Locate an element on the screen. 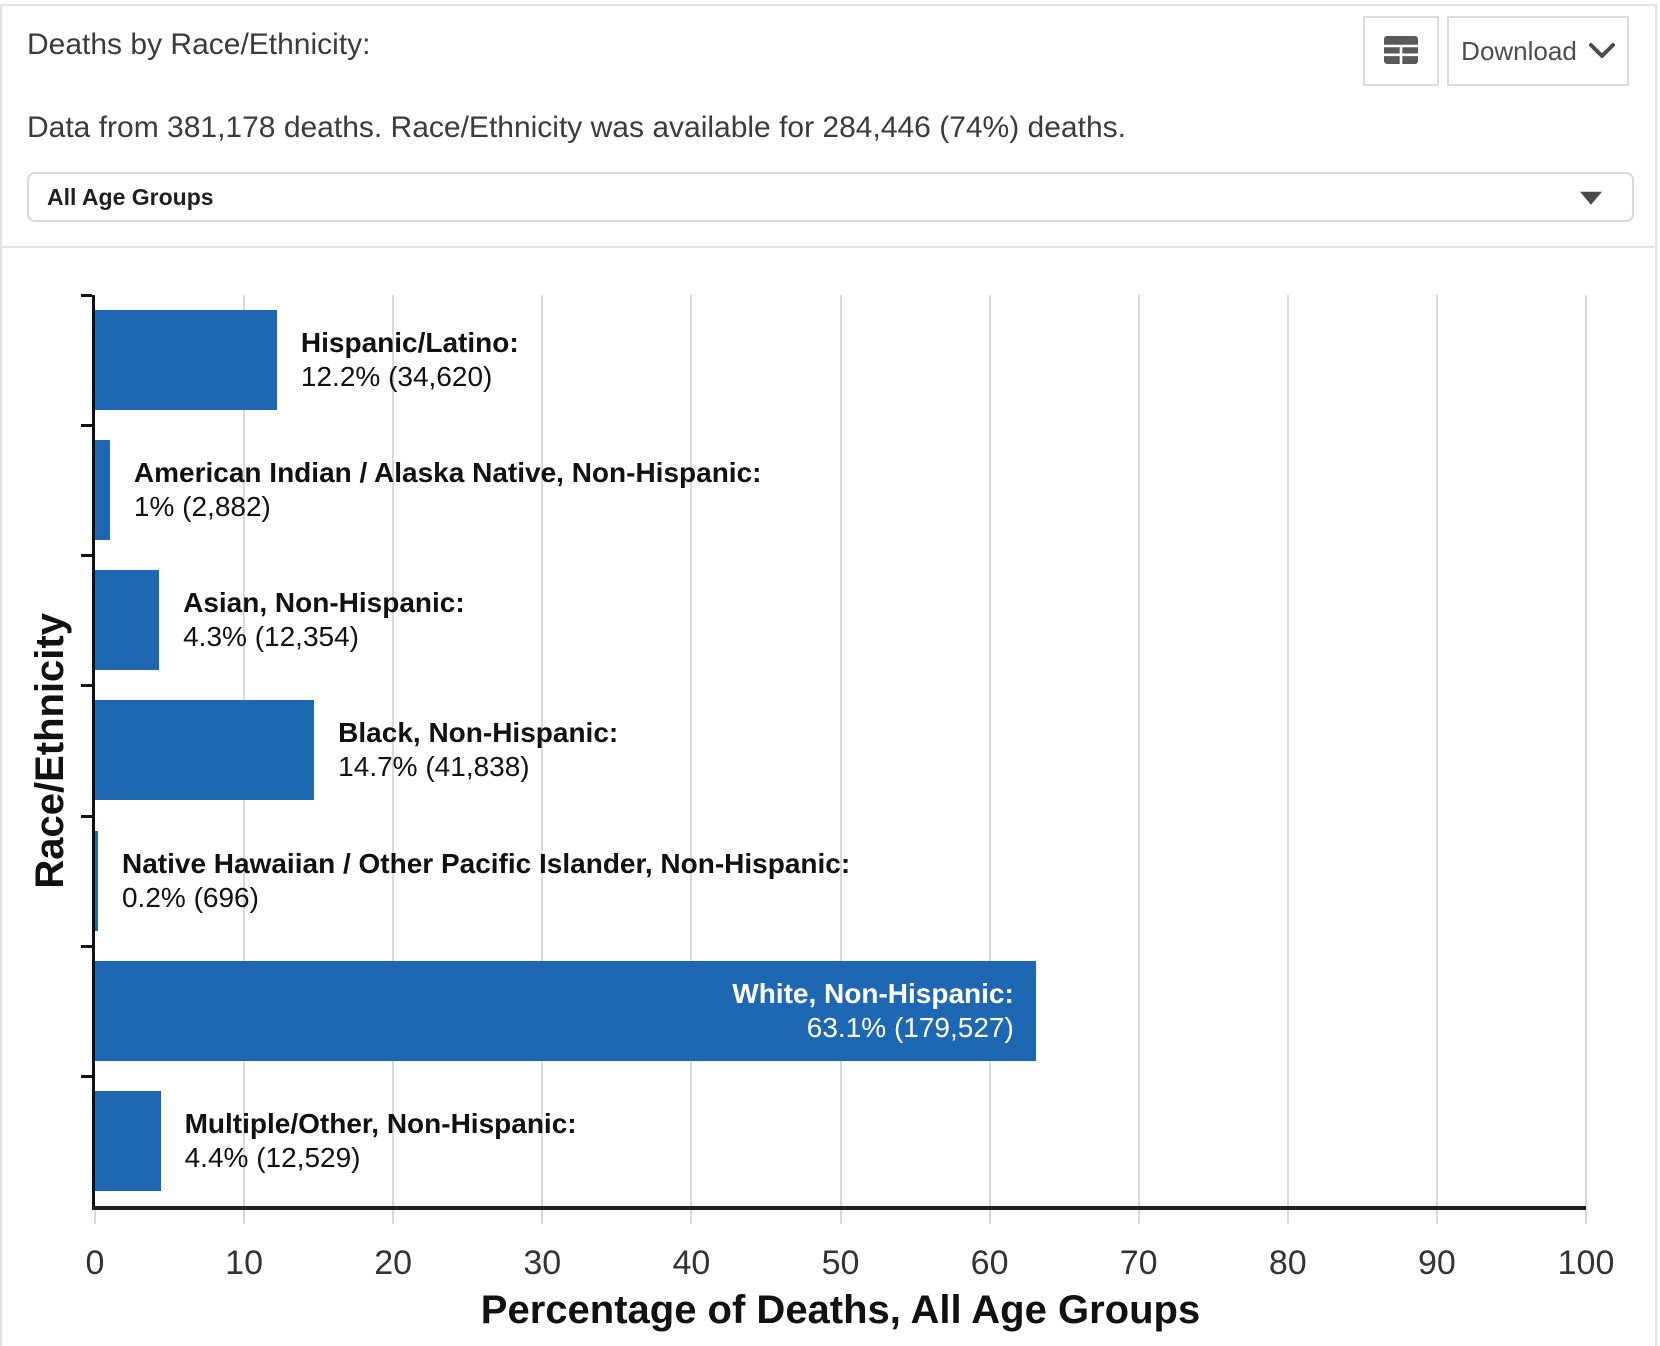 The image size is (1660, 1346). bar-label-name: Black, Non-Hispanic: is located at coordinates (478, 733).